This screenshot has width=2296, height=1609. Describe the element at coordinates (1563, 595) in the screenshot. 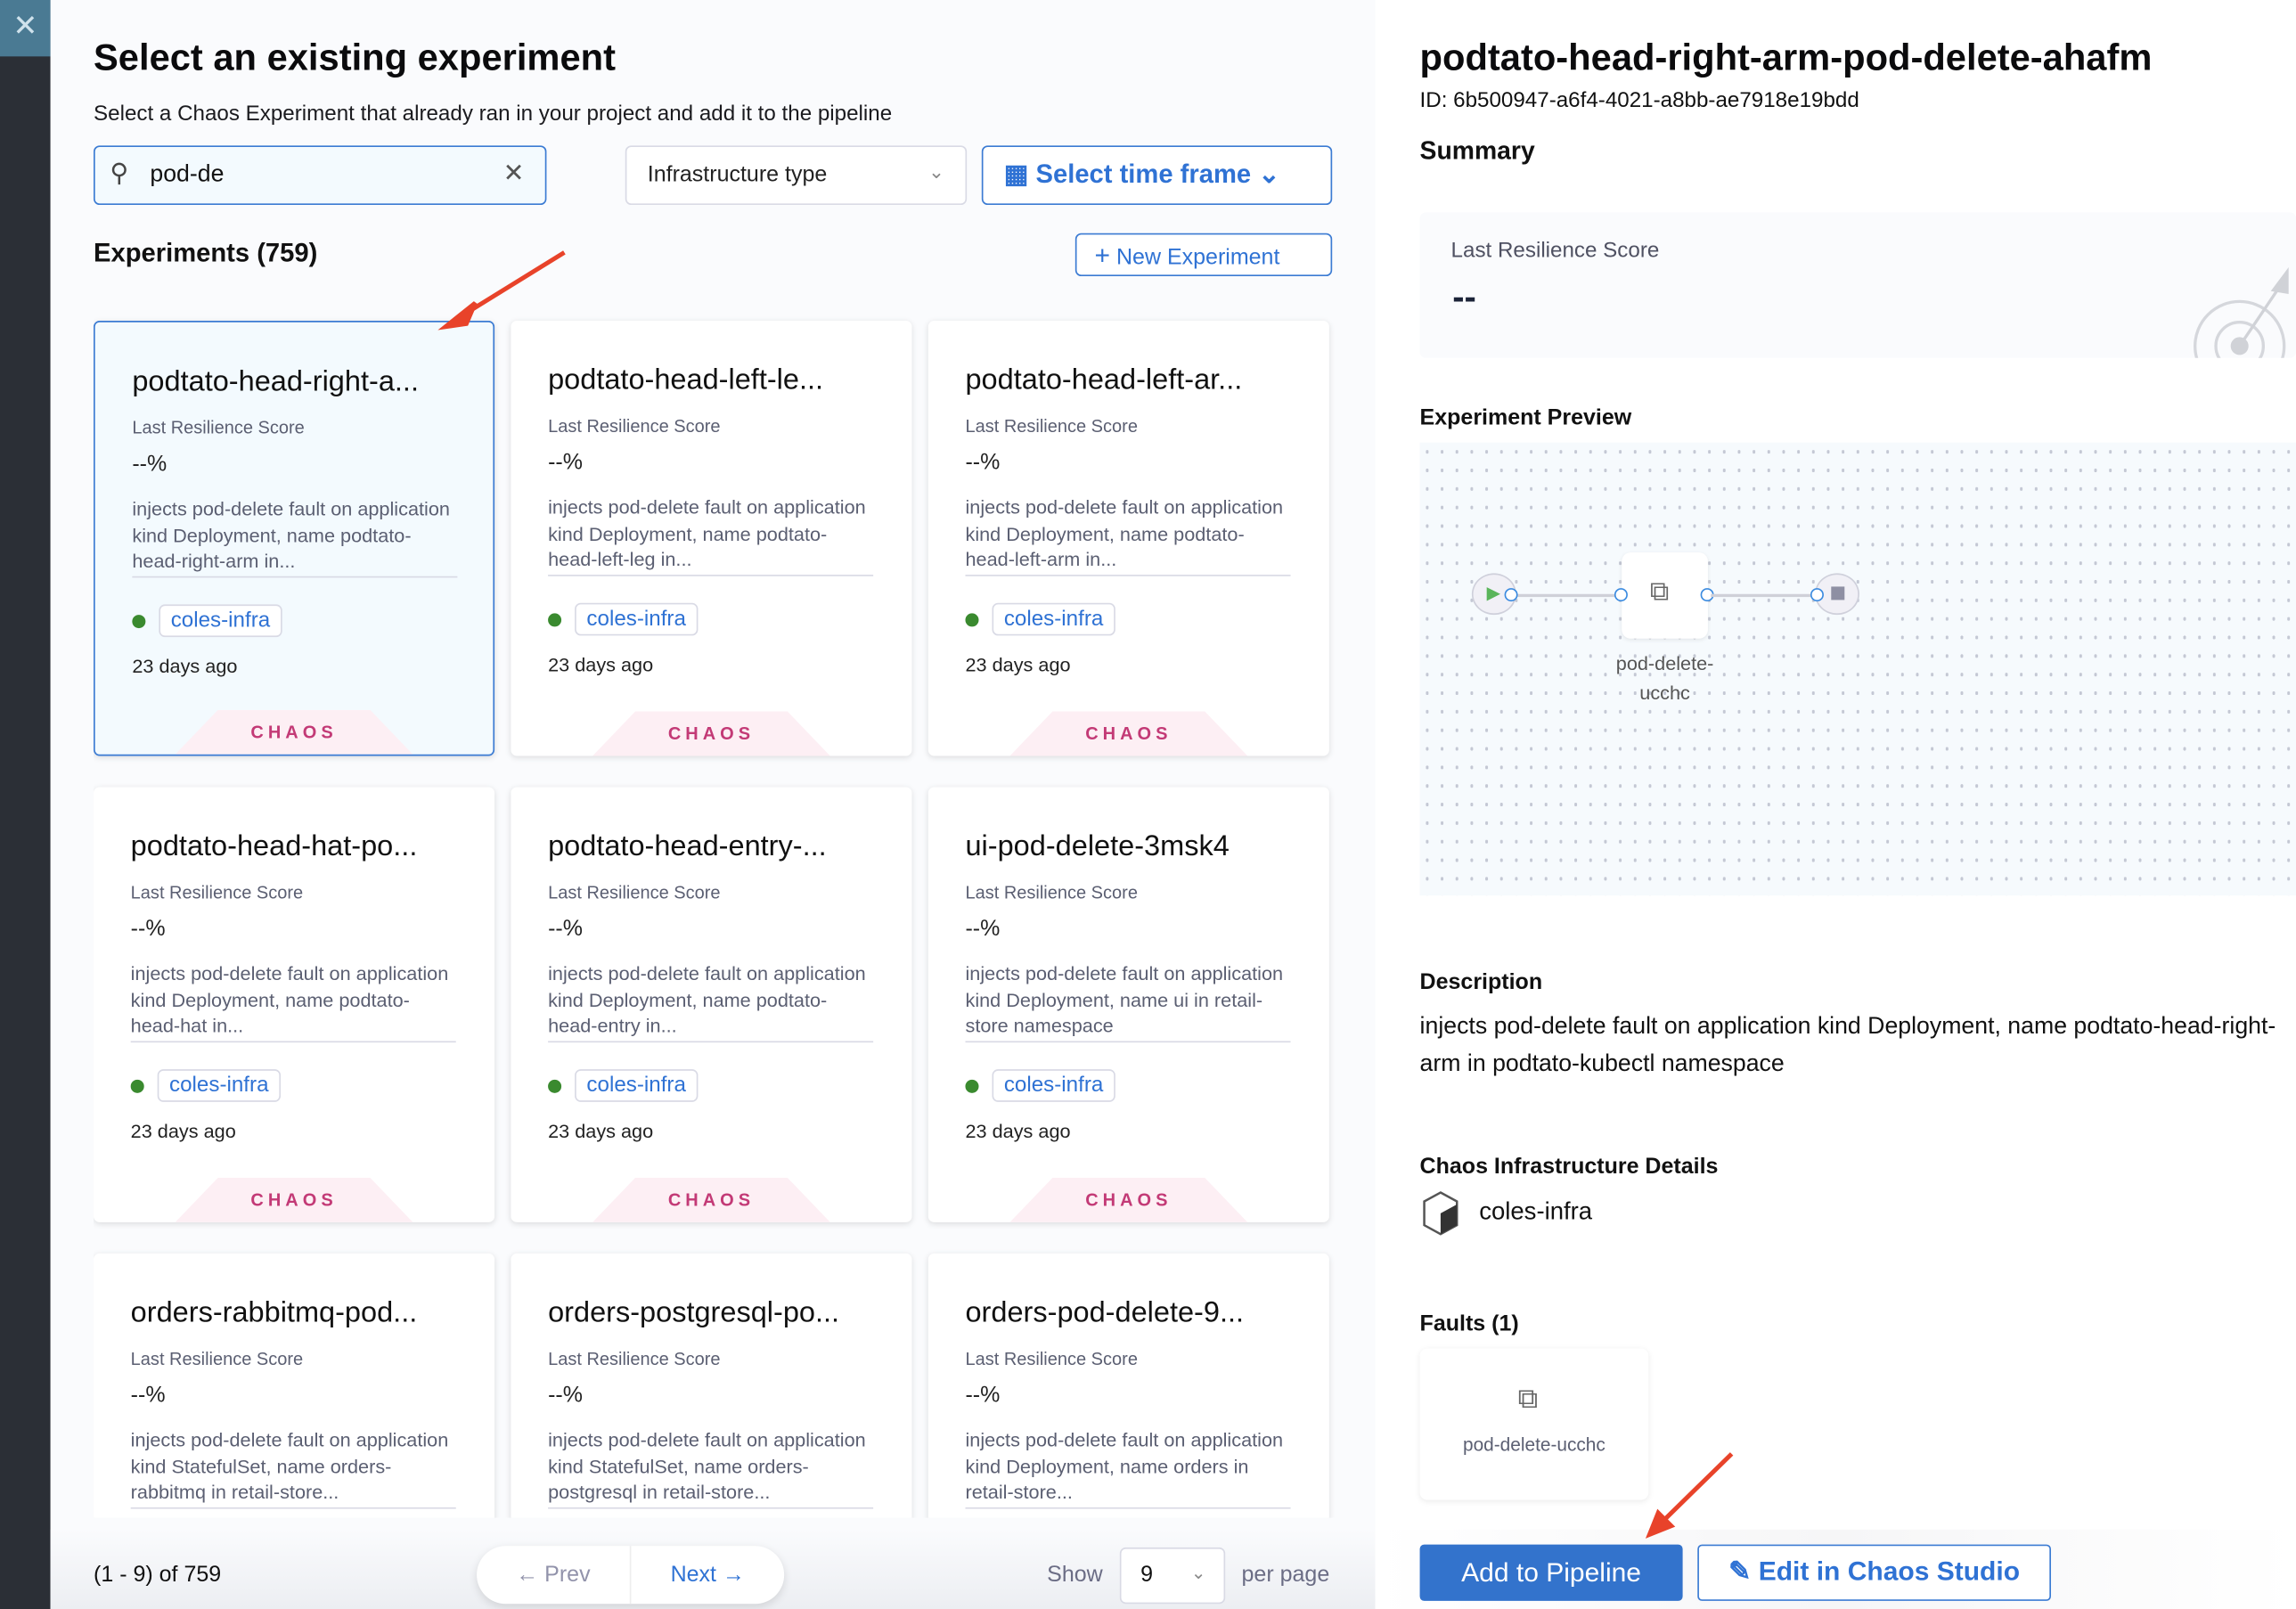

I see `edge` at that location.